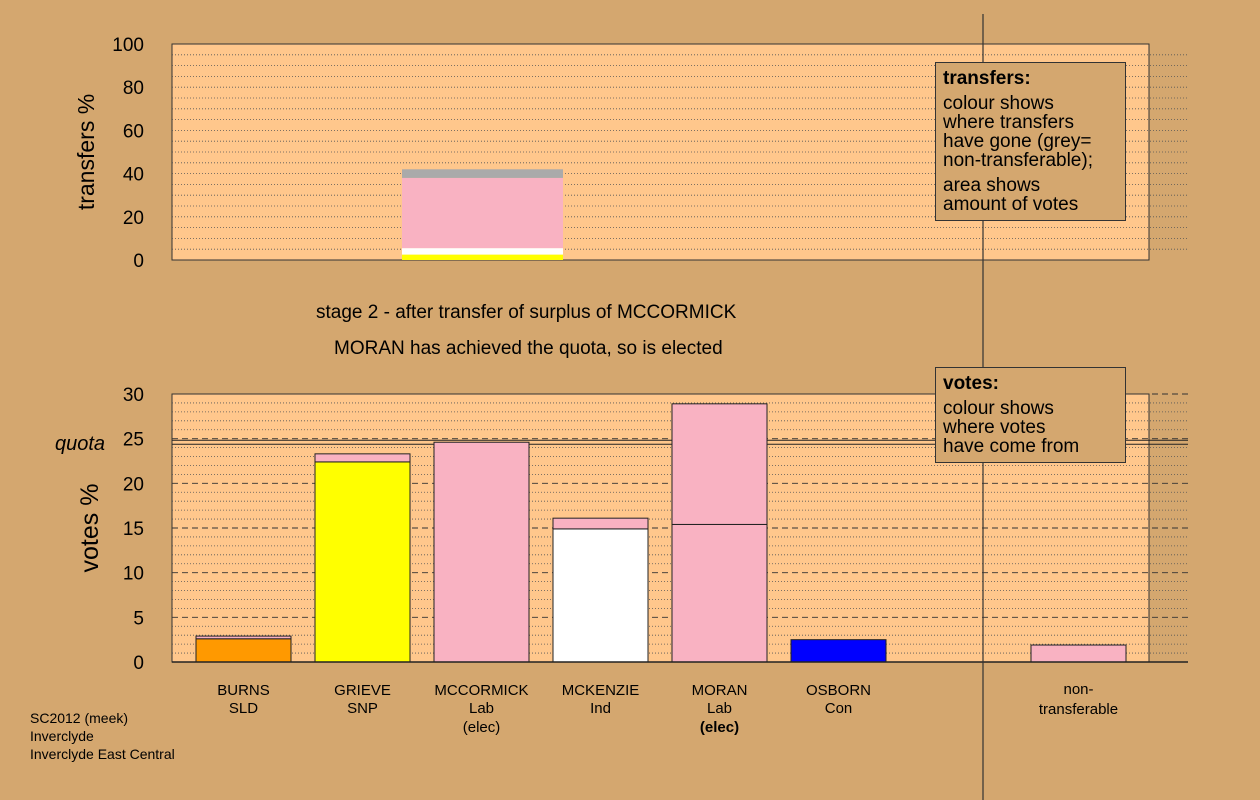  I want to click on candidate-party-label: SNP, so click(362, 708).